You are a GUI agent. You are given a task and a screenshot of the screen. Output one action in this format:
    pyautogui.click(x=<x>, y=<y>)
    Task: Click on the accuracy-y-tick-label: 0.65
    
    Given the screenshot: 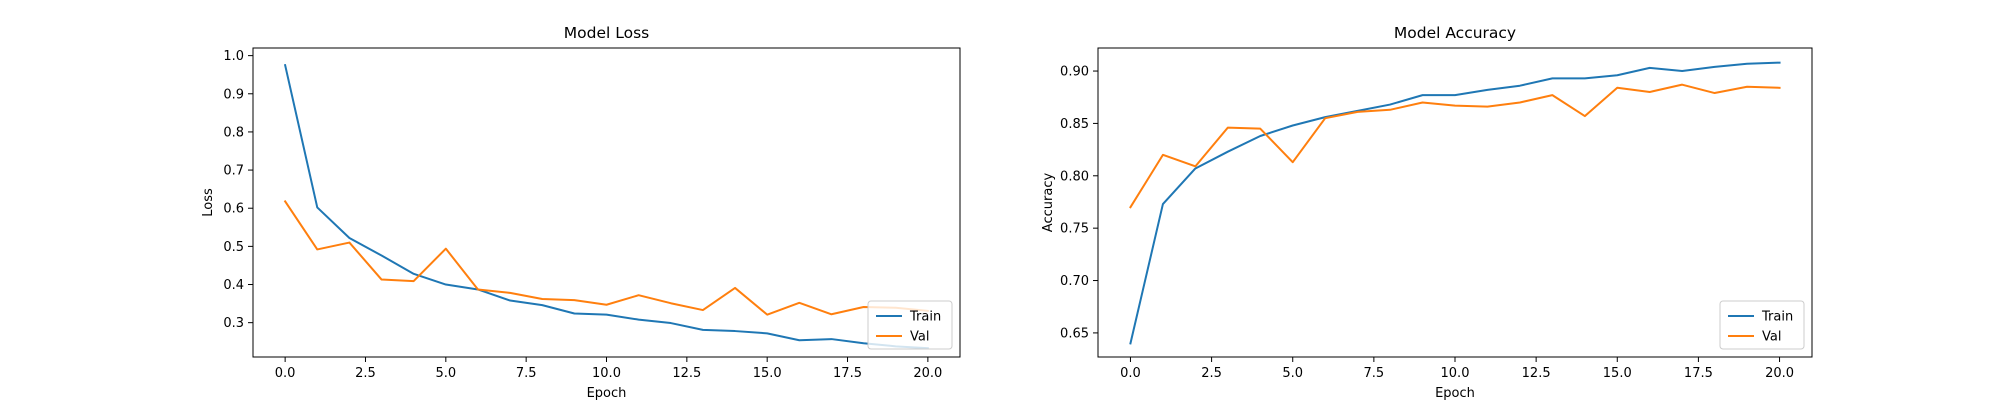 What is the action you would take?
    pyautogui.click(x=1074, y=333)
    